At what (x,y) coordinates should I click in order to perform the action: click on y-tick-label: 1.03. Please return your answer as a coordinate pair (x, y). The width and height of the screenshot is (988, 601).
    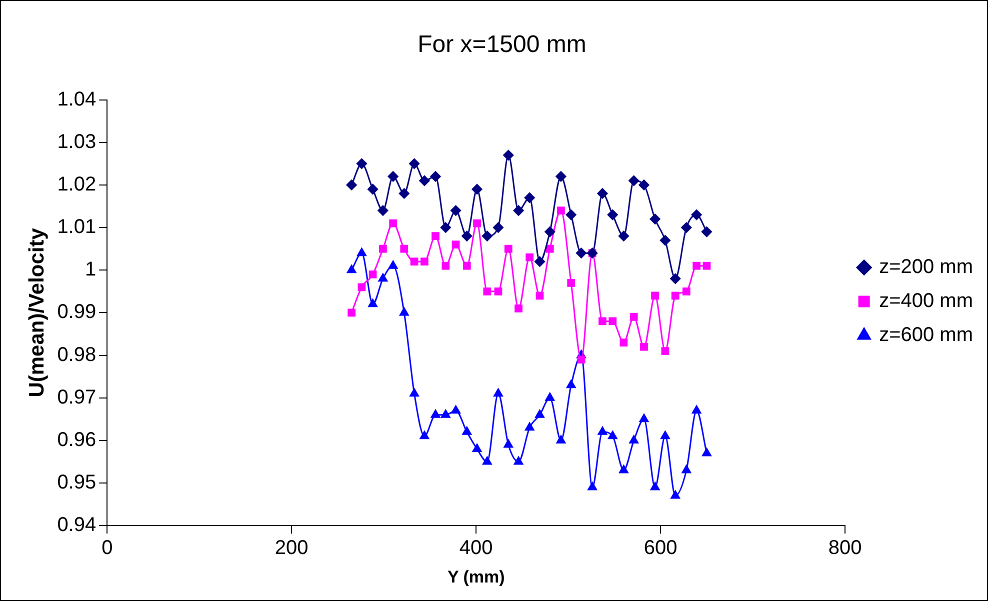
    Looking at the image, I should click on (76, 141).